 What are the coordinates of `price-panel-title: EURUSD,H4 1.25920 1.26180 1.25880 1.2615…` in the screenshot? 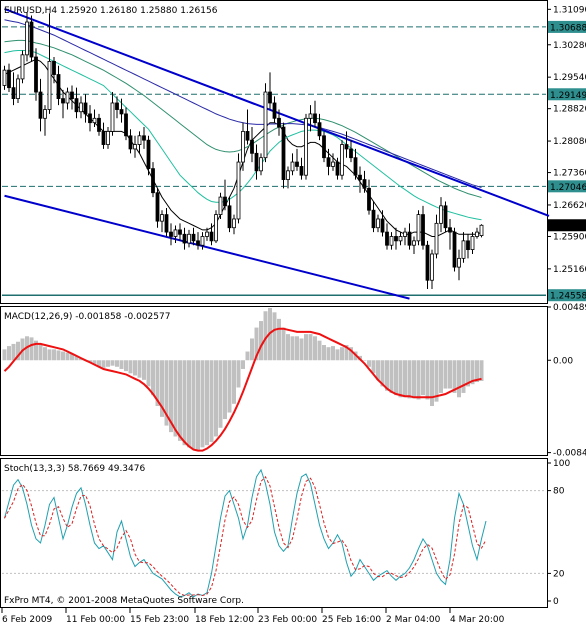 It's located at (111, 11).